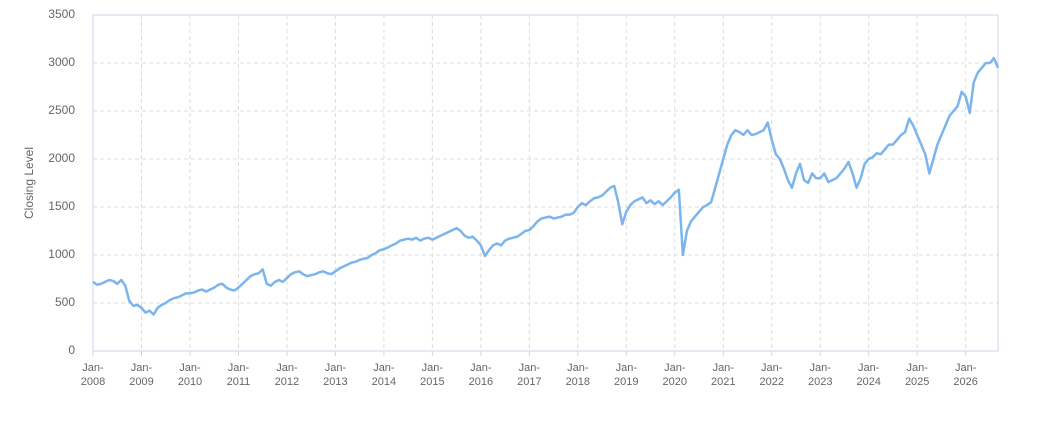  Describe the element at coordinates (432, 375) in the screenshot. I see `x-tick-label: Jan-2015` at that location.